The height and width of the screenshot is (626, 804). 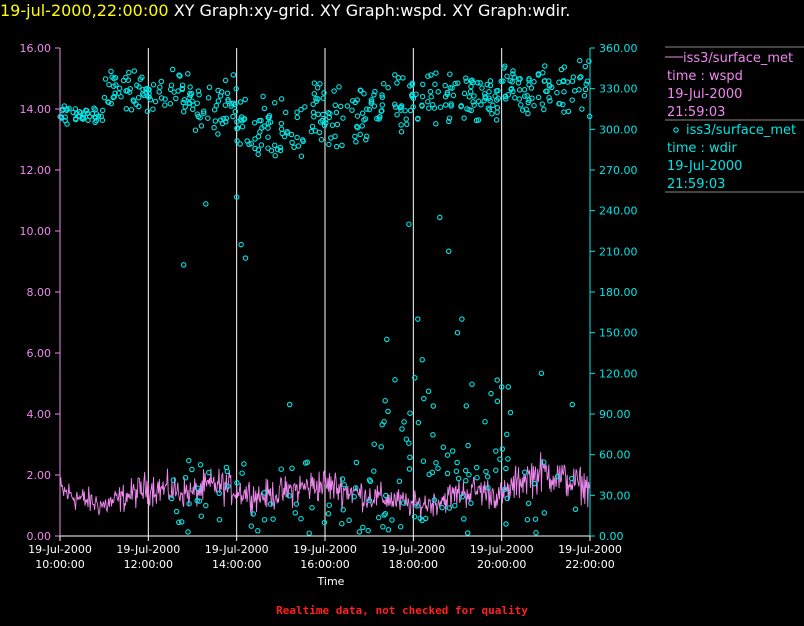 What do you see at coordinates (615, 495) in the screenshot?
I see `right-tick-label: 30.00` at bounding box center [615, 495].